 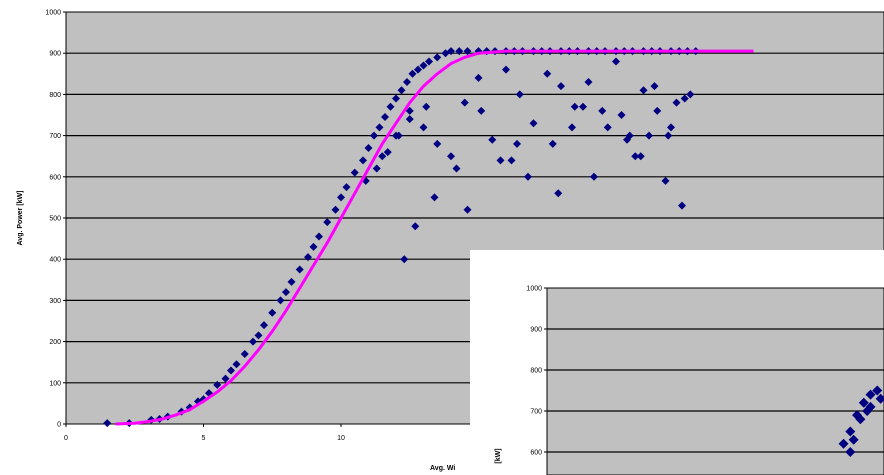 I want to click on main-y-tick-label: 300, so click(x=55, y=301).